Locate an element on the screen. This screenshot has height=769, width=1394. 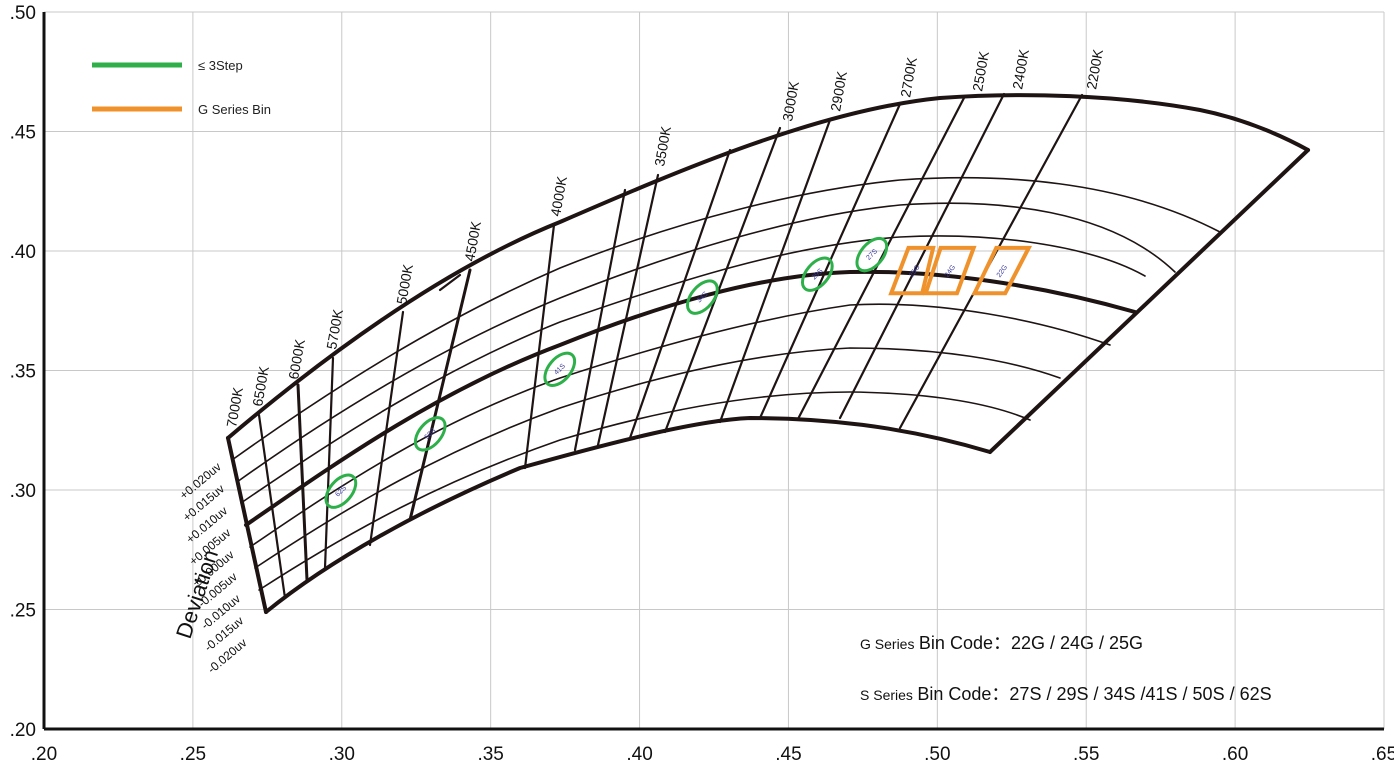
isotherm-5700k is located at coordinates (329, 463).